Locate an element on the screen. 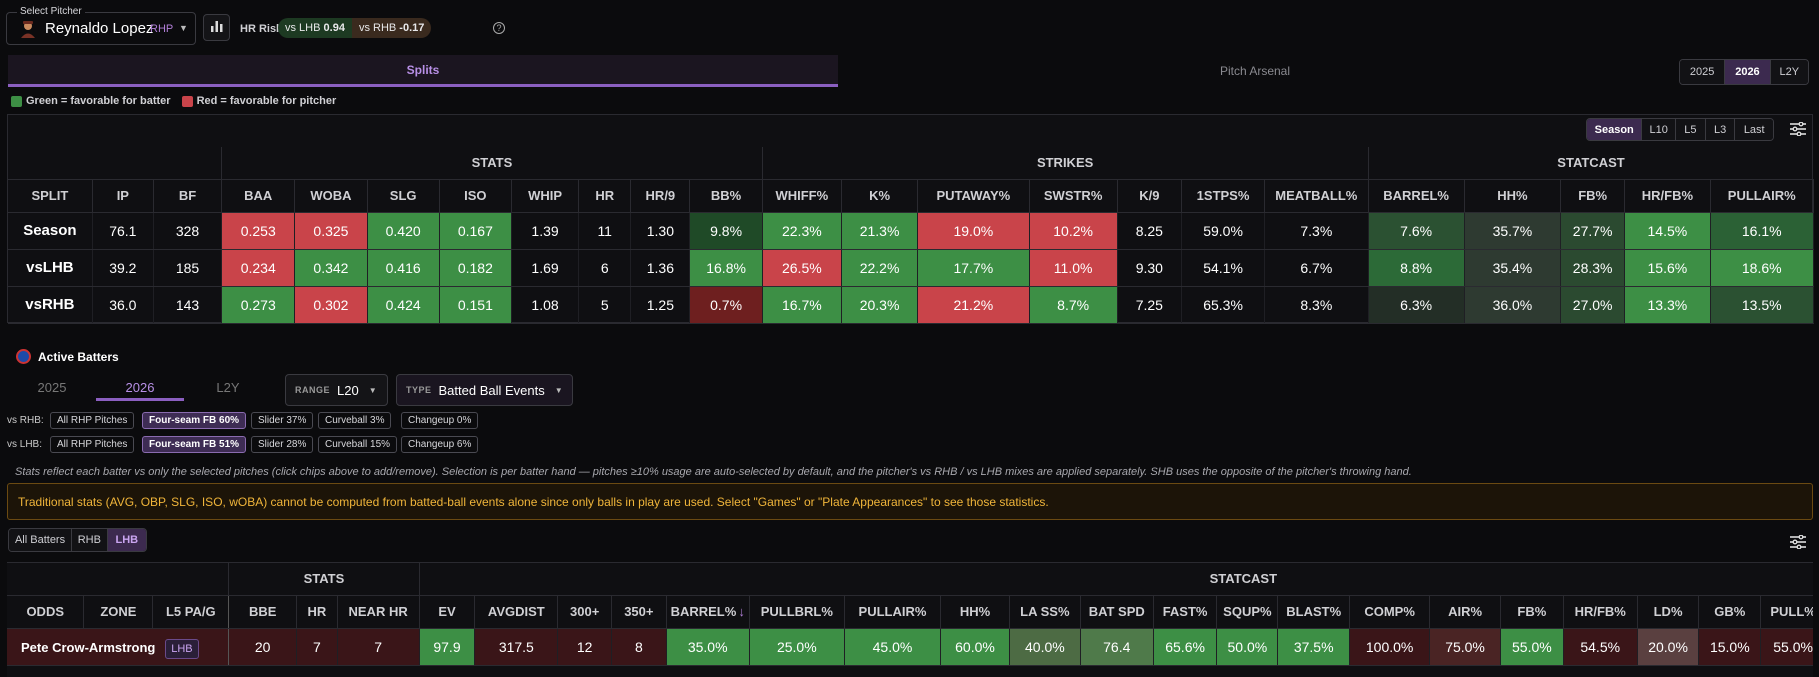 This screenshot has height=677, width=1819. filter-all-batters: All Batters is located at coordinates (41, 540).